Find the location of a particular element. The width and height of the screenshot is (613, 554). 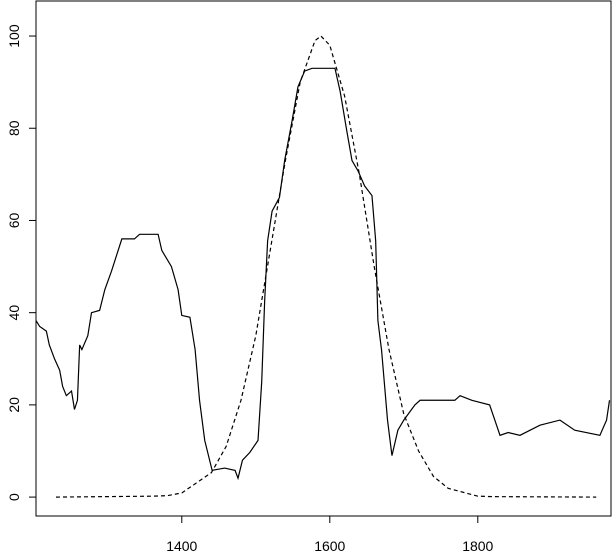

x-tick-label: 1400 is located at coordinates (181, 546).